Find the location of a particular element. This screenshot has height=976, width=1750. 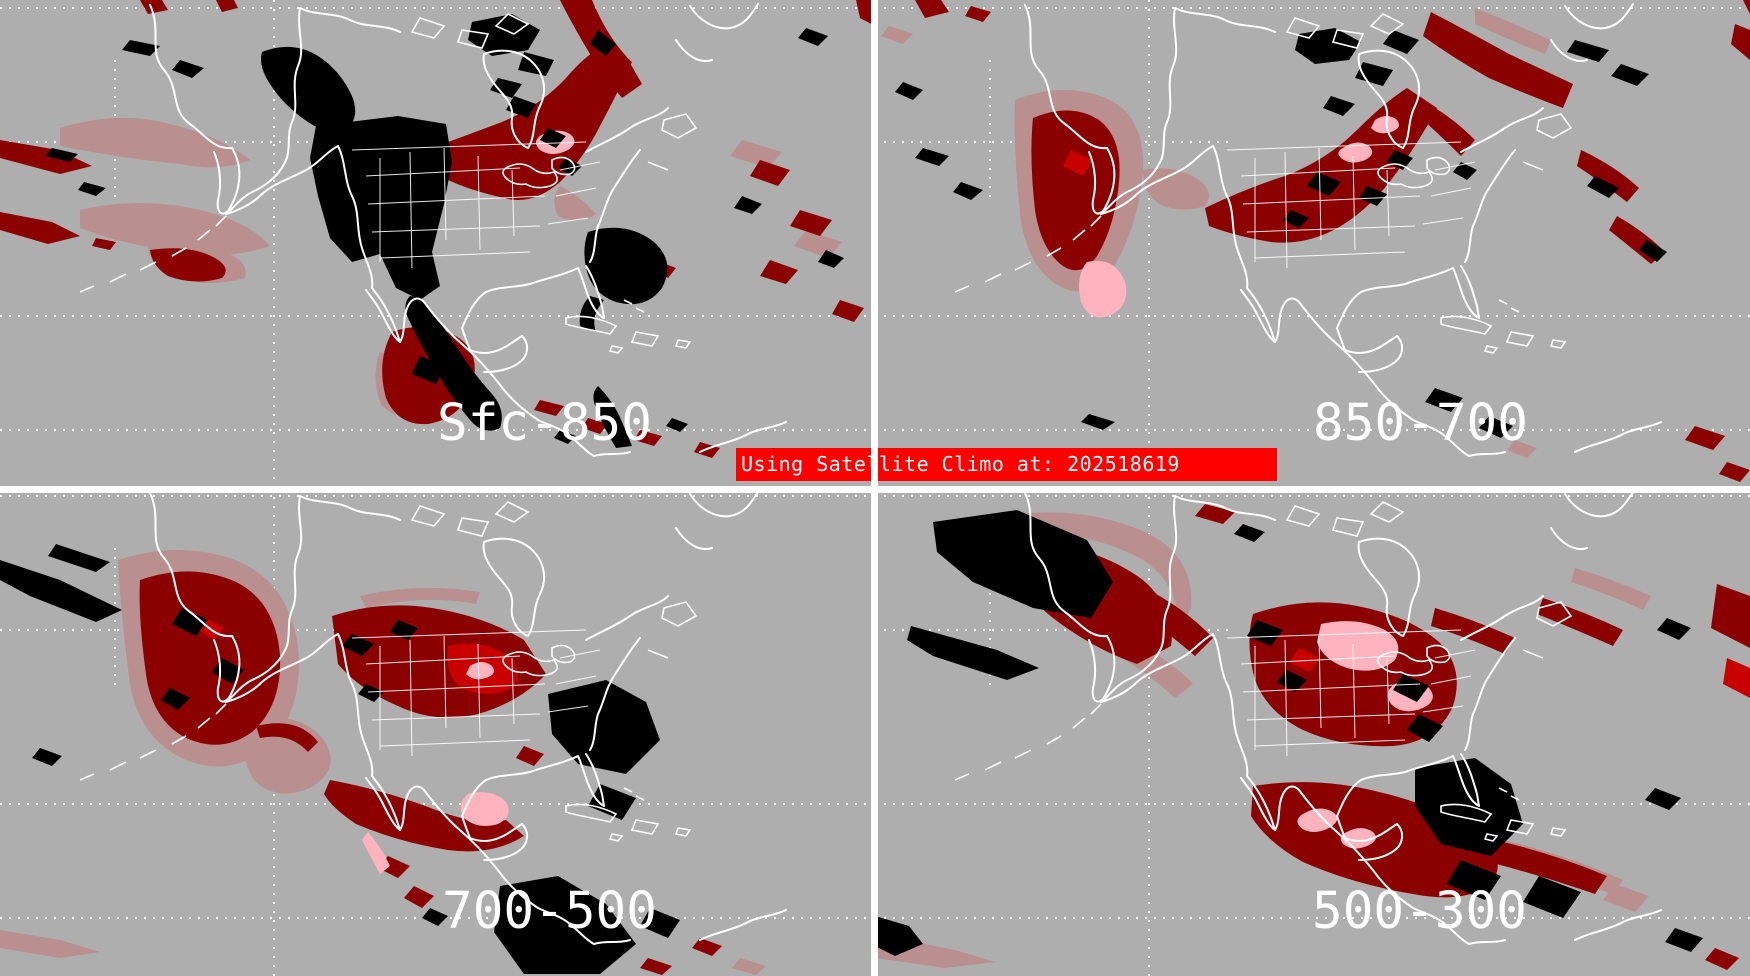

panel-label-700-500: 700-500 is located at coordinates (549, 911).